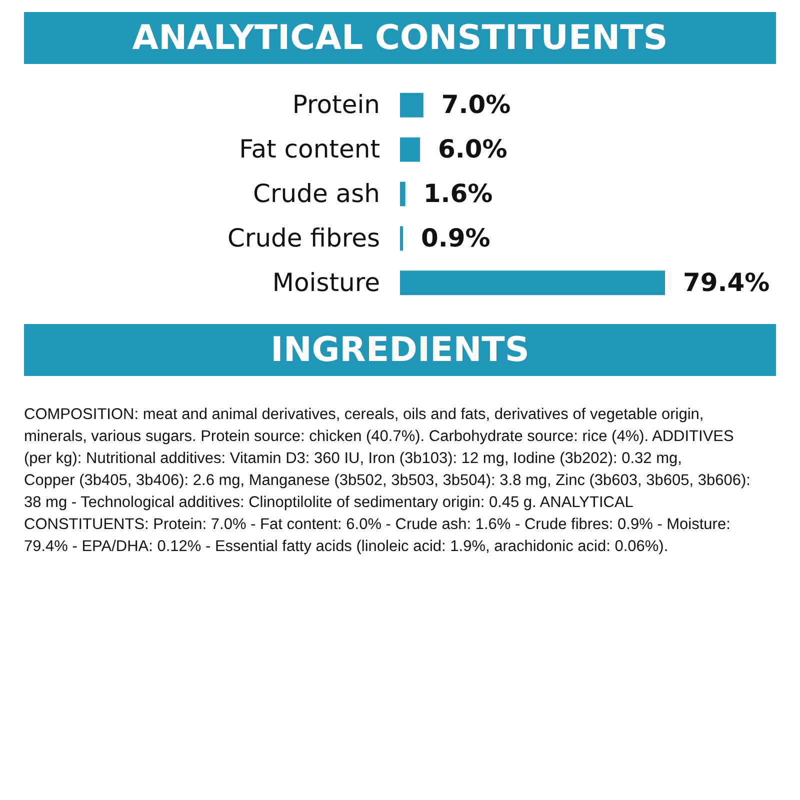 The width and height of the screenshot is (800, 800). What do you see at coordinates (400, 350) in the screenshot?
I see `text: INGREDIENTS` at bounding box center [400, 350].